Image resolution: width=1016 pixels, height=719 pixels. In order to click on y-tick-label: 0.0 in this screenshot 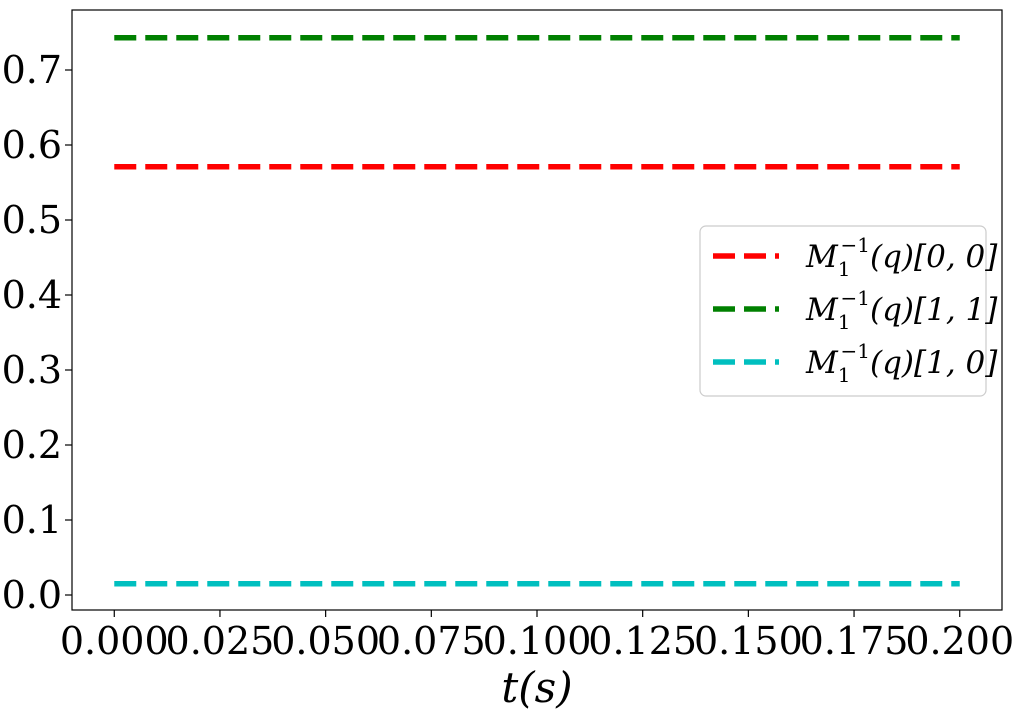, I will do `click(32, 595)`.